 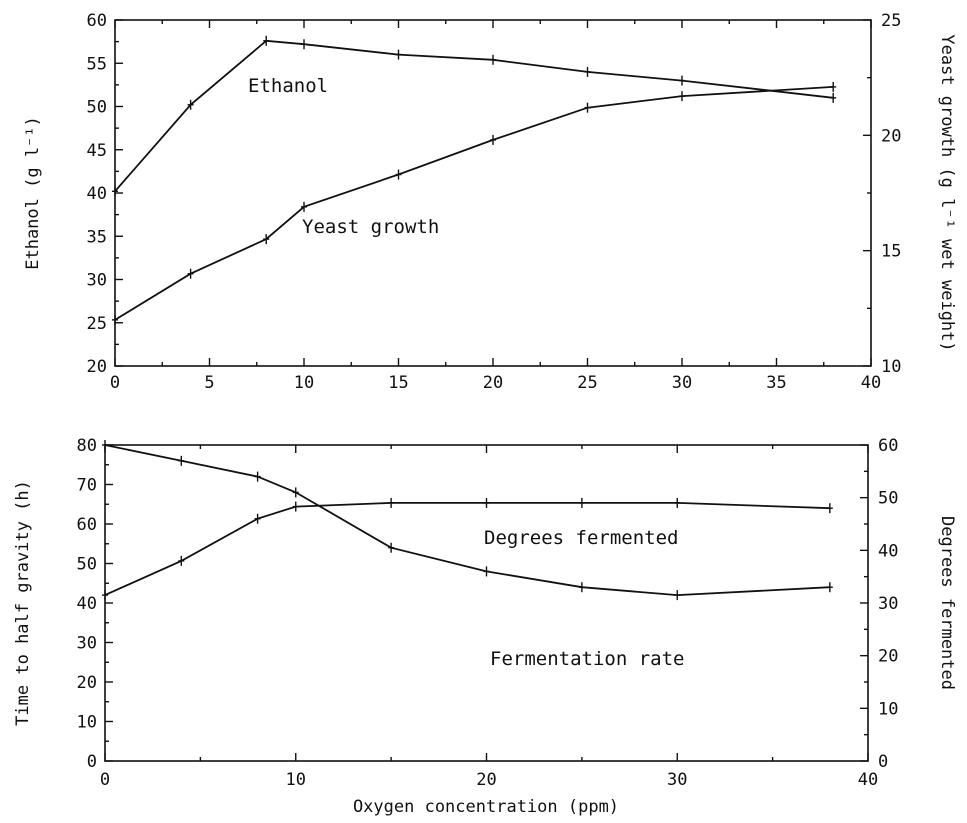 What do you see at coordinates (398, 383) in the screenshot?
I see `x-tick-label: 15` at bounding box center [398, 383].